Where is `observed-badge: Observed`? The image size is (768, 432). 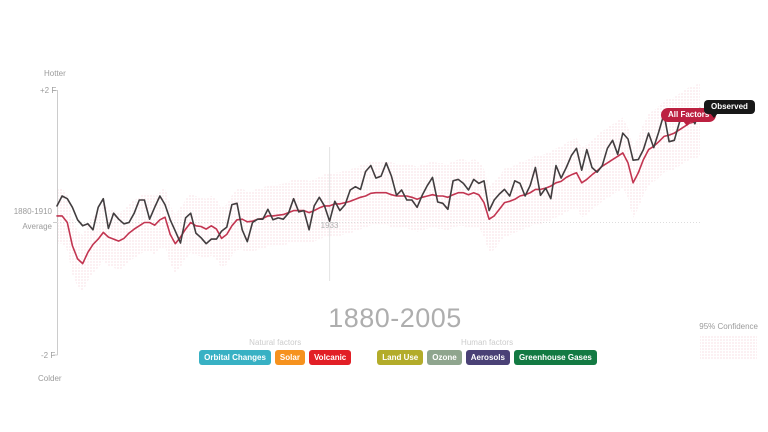
observed-badge: Observed is located at coordinates (729, 109).